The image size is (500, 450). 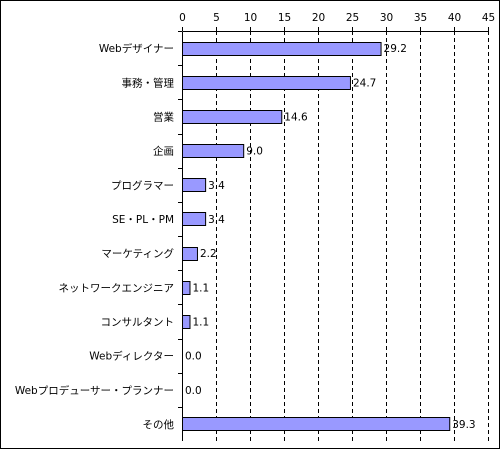 What do you see at coordinates (148, 82) in the screenshot?
I see `category-label-1: 事務・管理` at bounding box center [148, 82].